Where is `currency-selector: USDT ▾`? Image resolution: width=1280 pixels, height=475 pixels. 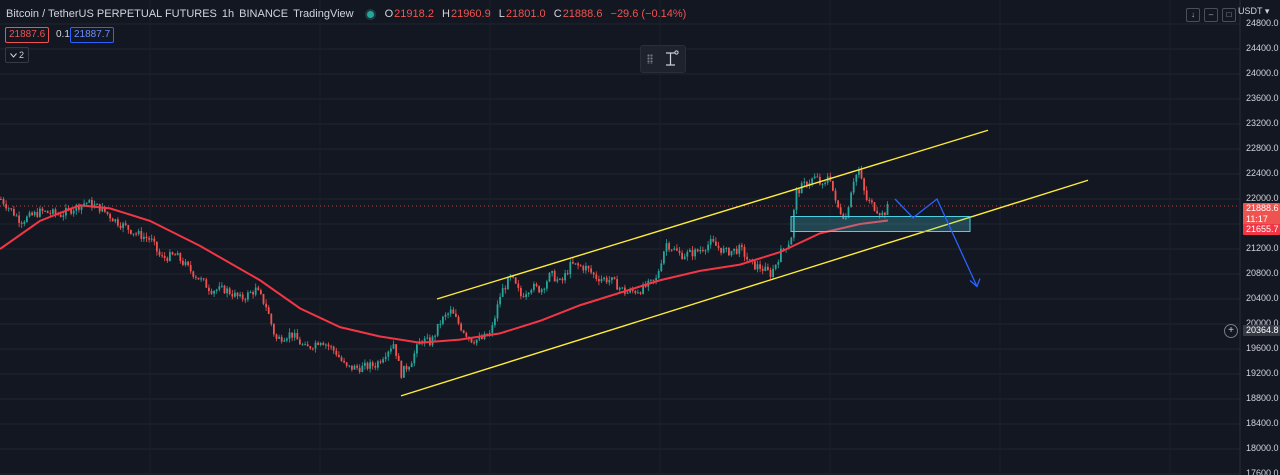 currency-selector: USDT ▾ is located at coordinates (1254, 11).